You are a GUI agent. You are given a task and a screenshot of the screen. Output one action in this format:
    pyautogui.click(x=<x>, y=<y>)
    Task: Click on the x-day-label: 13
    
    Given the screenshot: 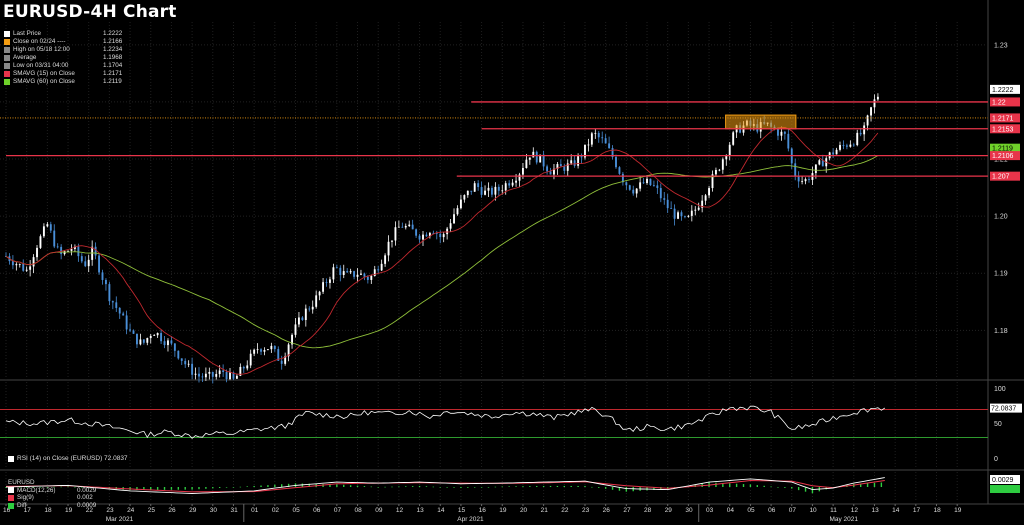 What is the action you would take?
    pyautogui.click(x=421, y=510)
    